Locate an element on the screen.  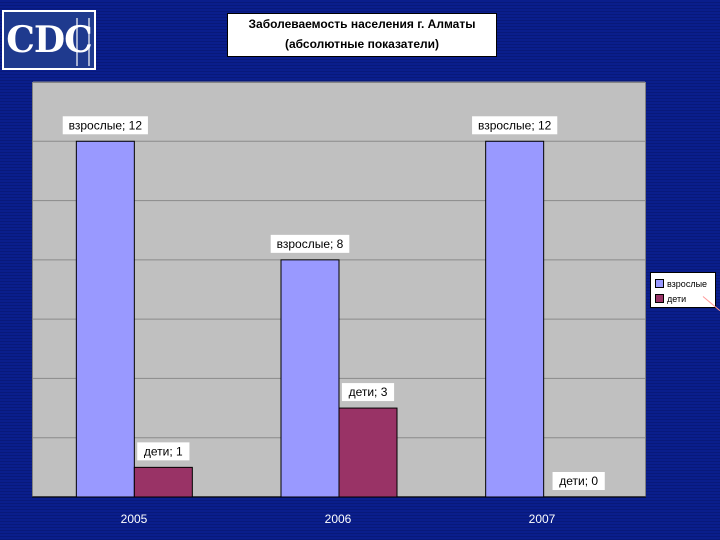
logo-text: CDC is located at coordinates (49, 40).